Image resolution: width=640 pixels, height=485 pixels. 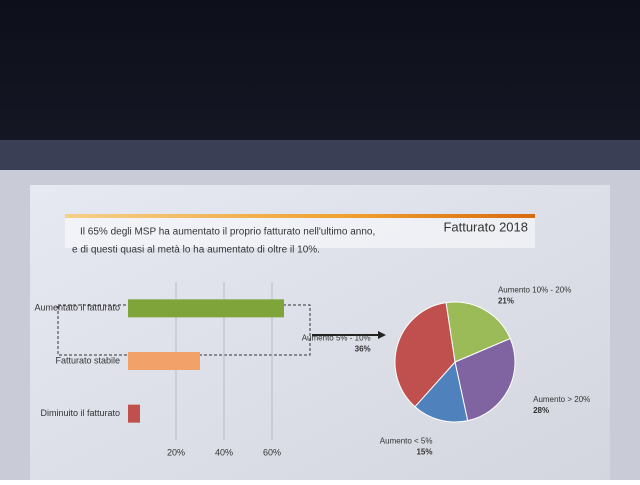 What do you see at coordinates (485, 226) in the screenshot?
I see `slide-title: Fatturato 2018` at bounding box center [485, 226].